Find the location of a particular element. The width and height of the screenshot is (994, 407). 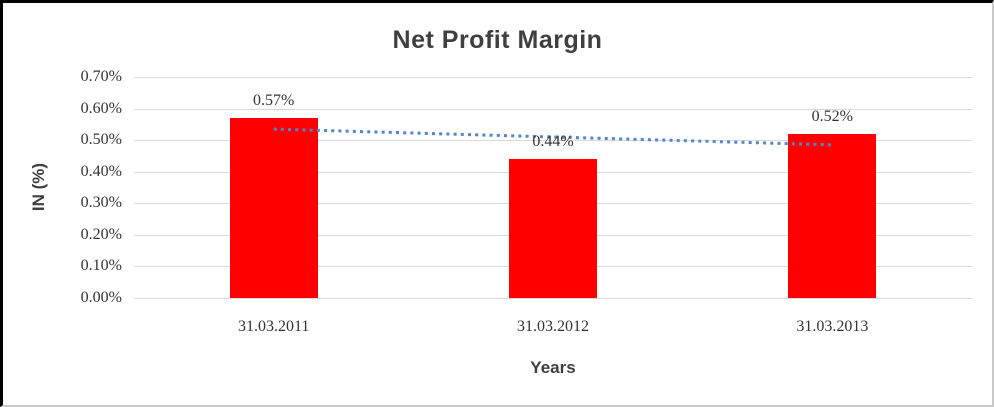

data-label: 0.44% is located at coordinates (553, 142).